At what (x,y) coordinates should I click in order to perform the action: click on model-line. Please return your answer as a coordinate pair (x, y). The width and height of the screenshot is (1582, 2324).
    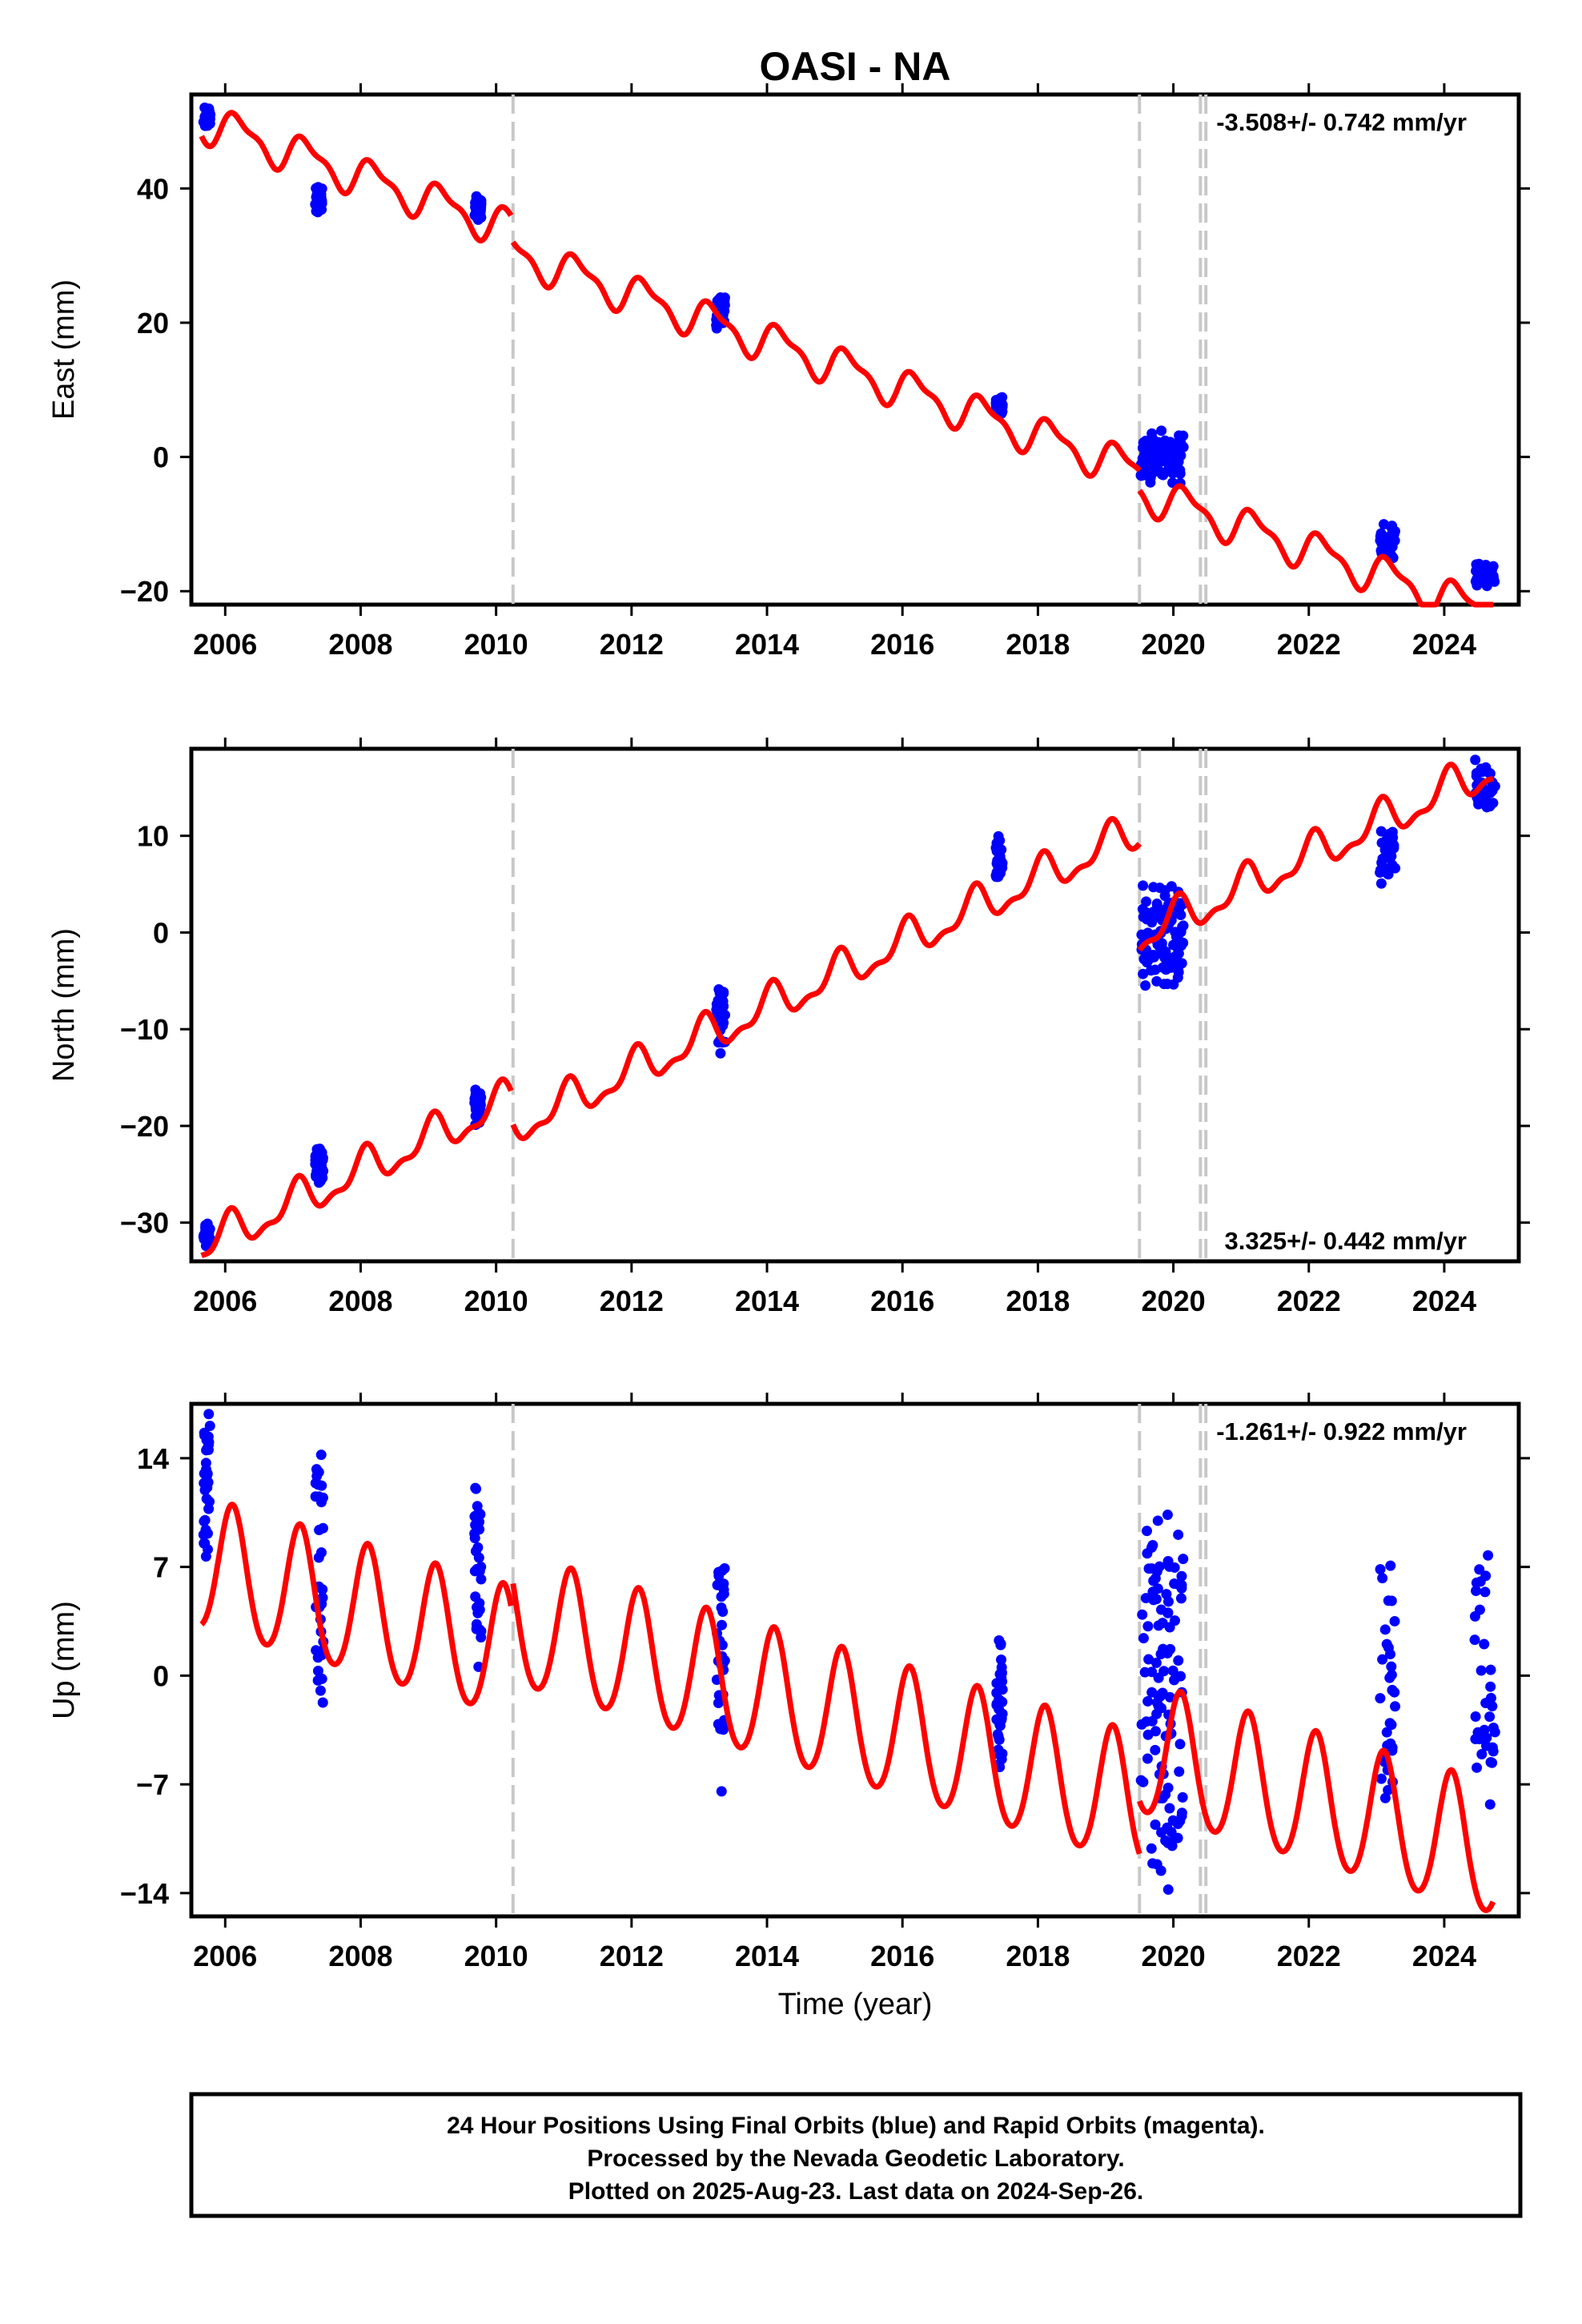
    Looking at the image, I should click on (1316, 857).